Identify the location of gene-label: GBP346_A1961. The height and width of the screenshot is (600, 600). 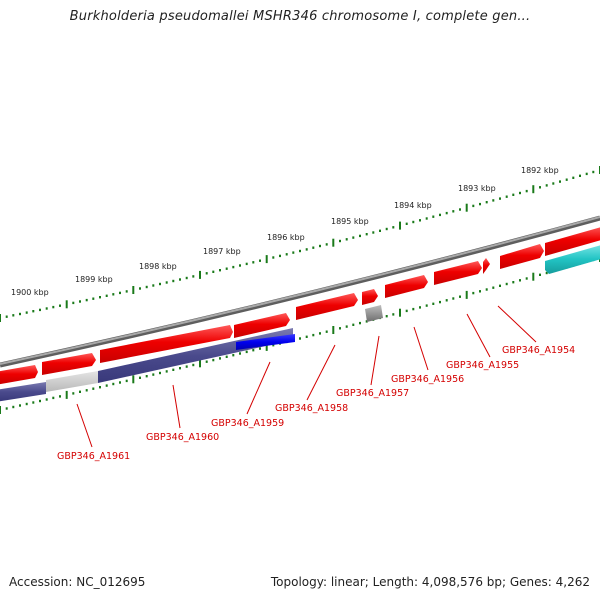
(93, 456).